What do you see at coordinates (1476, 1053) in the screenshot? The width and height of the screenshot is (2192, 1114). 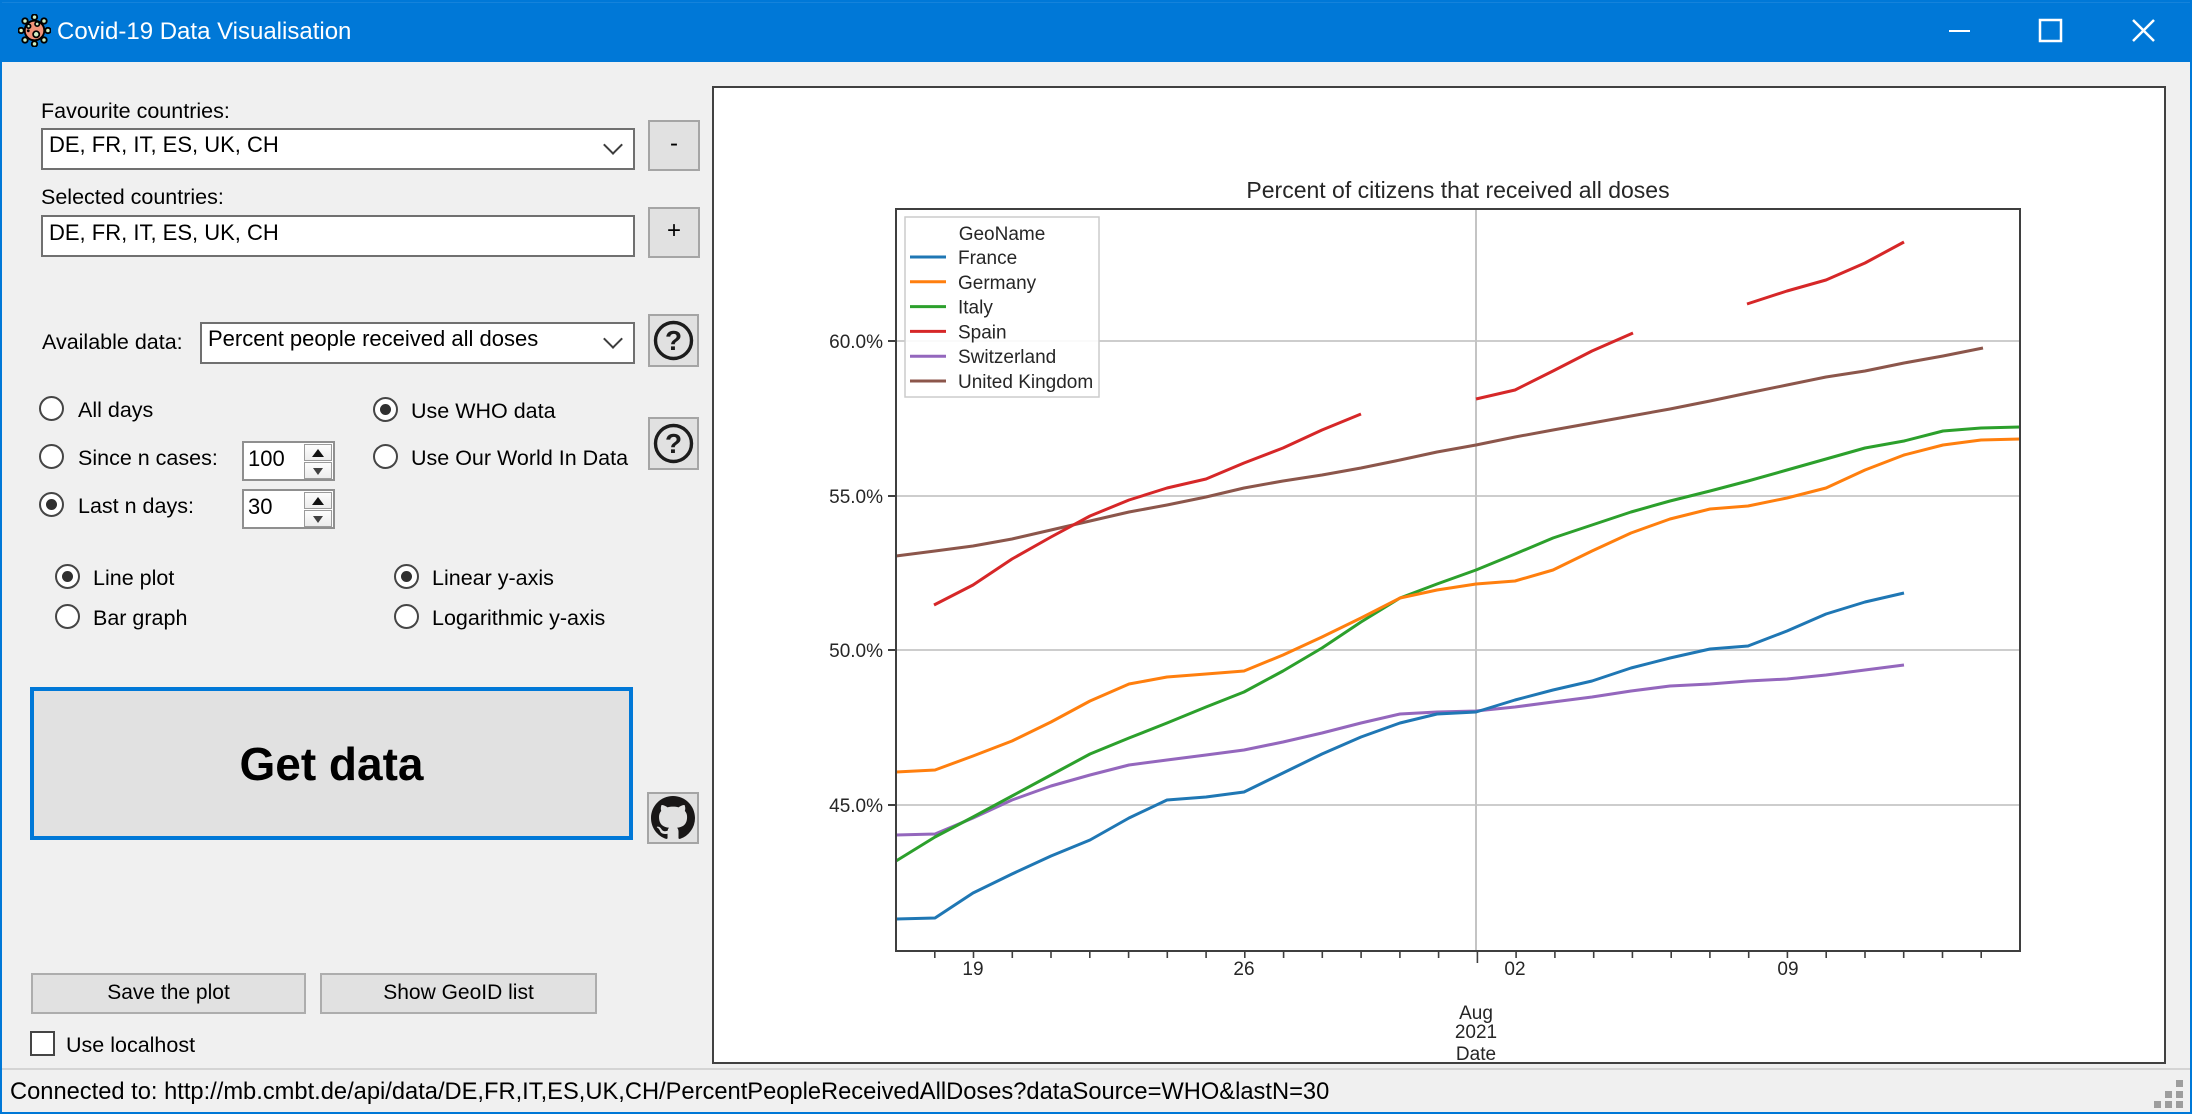 I see `svg-text: Date` at bounding box center [1476, 1053].